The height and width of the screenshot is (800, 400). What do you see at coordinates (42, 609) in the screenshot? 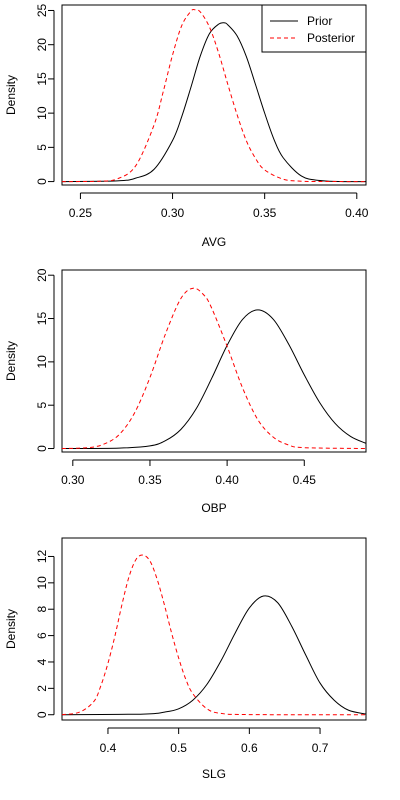
I see `y-tick-label: 8` at bounding box center [42, 609].